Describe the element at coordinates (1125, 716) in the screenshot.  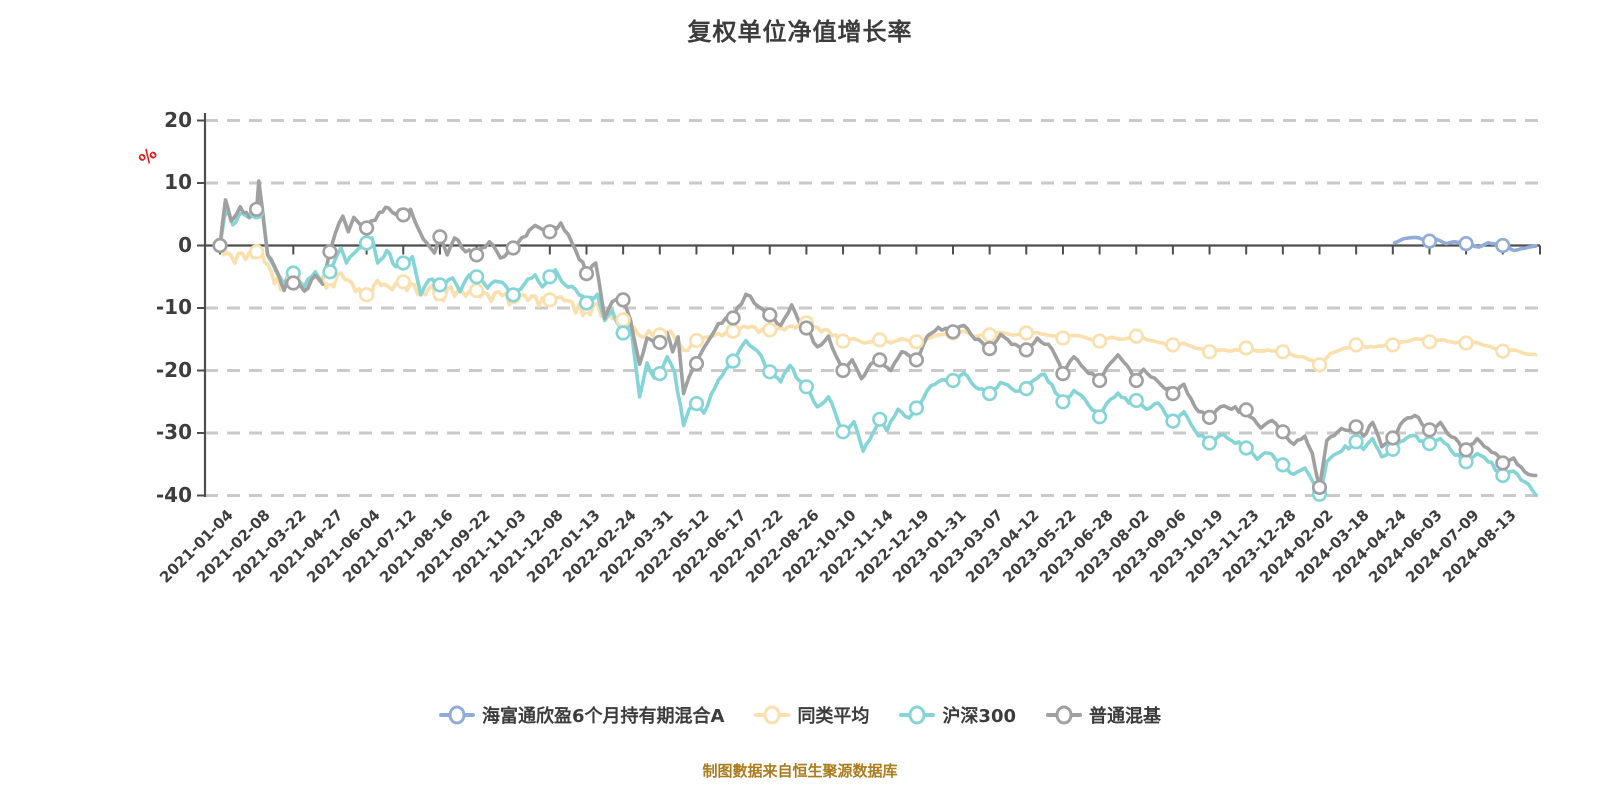
I see `legend-label: 普通混基` at that location.